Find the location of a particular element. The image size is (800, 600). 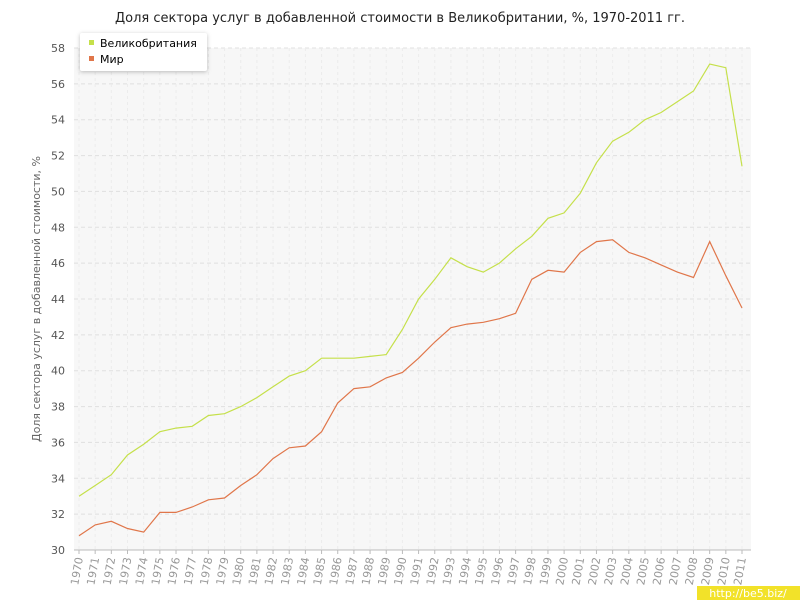

legend-swatch-uk is located at coordinates (91, 42).